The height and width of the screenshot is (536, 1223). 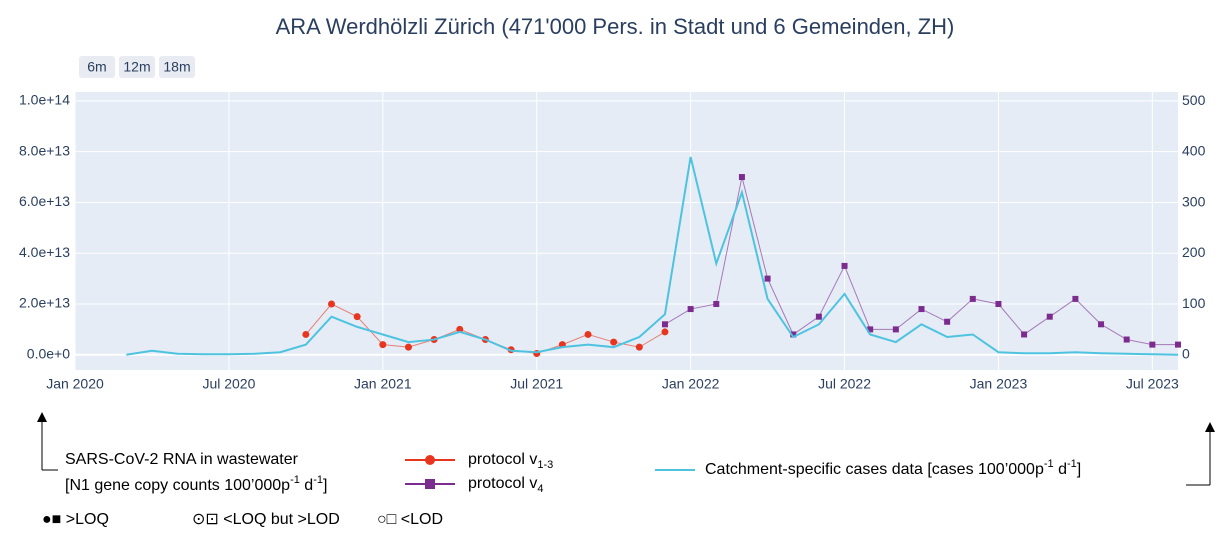 I want to click on x-tick-label: Jul 2022, so click(x=844, y=384).